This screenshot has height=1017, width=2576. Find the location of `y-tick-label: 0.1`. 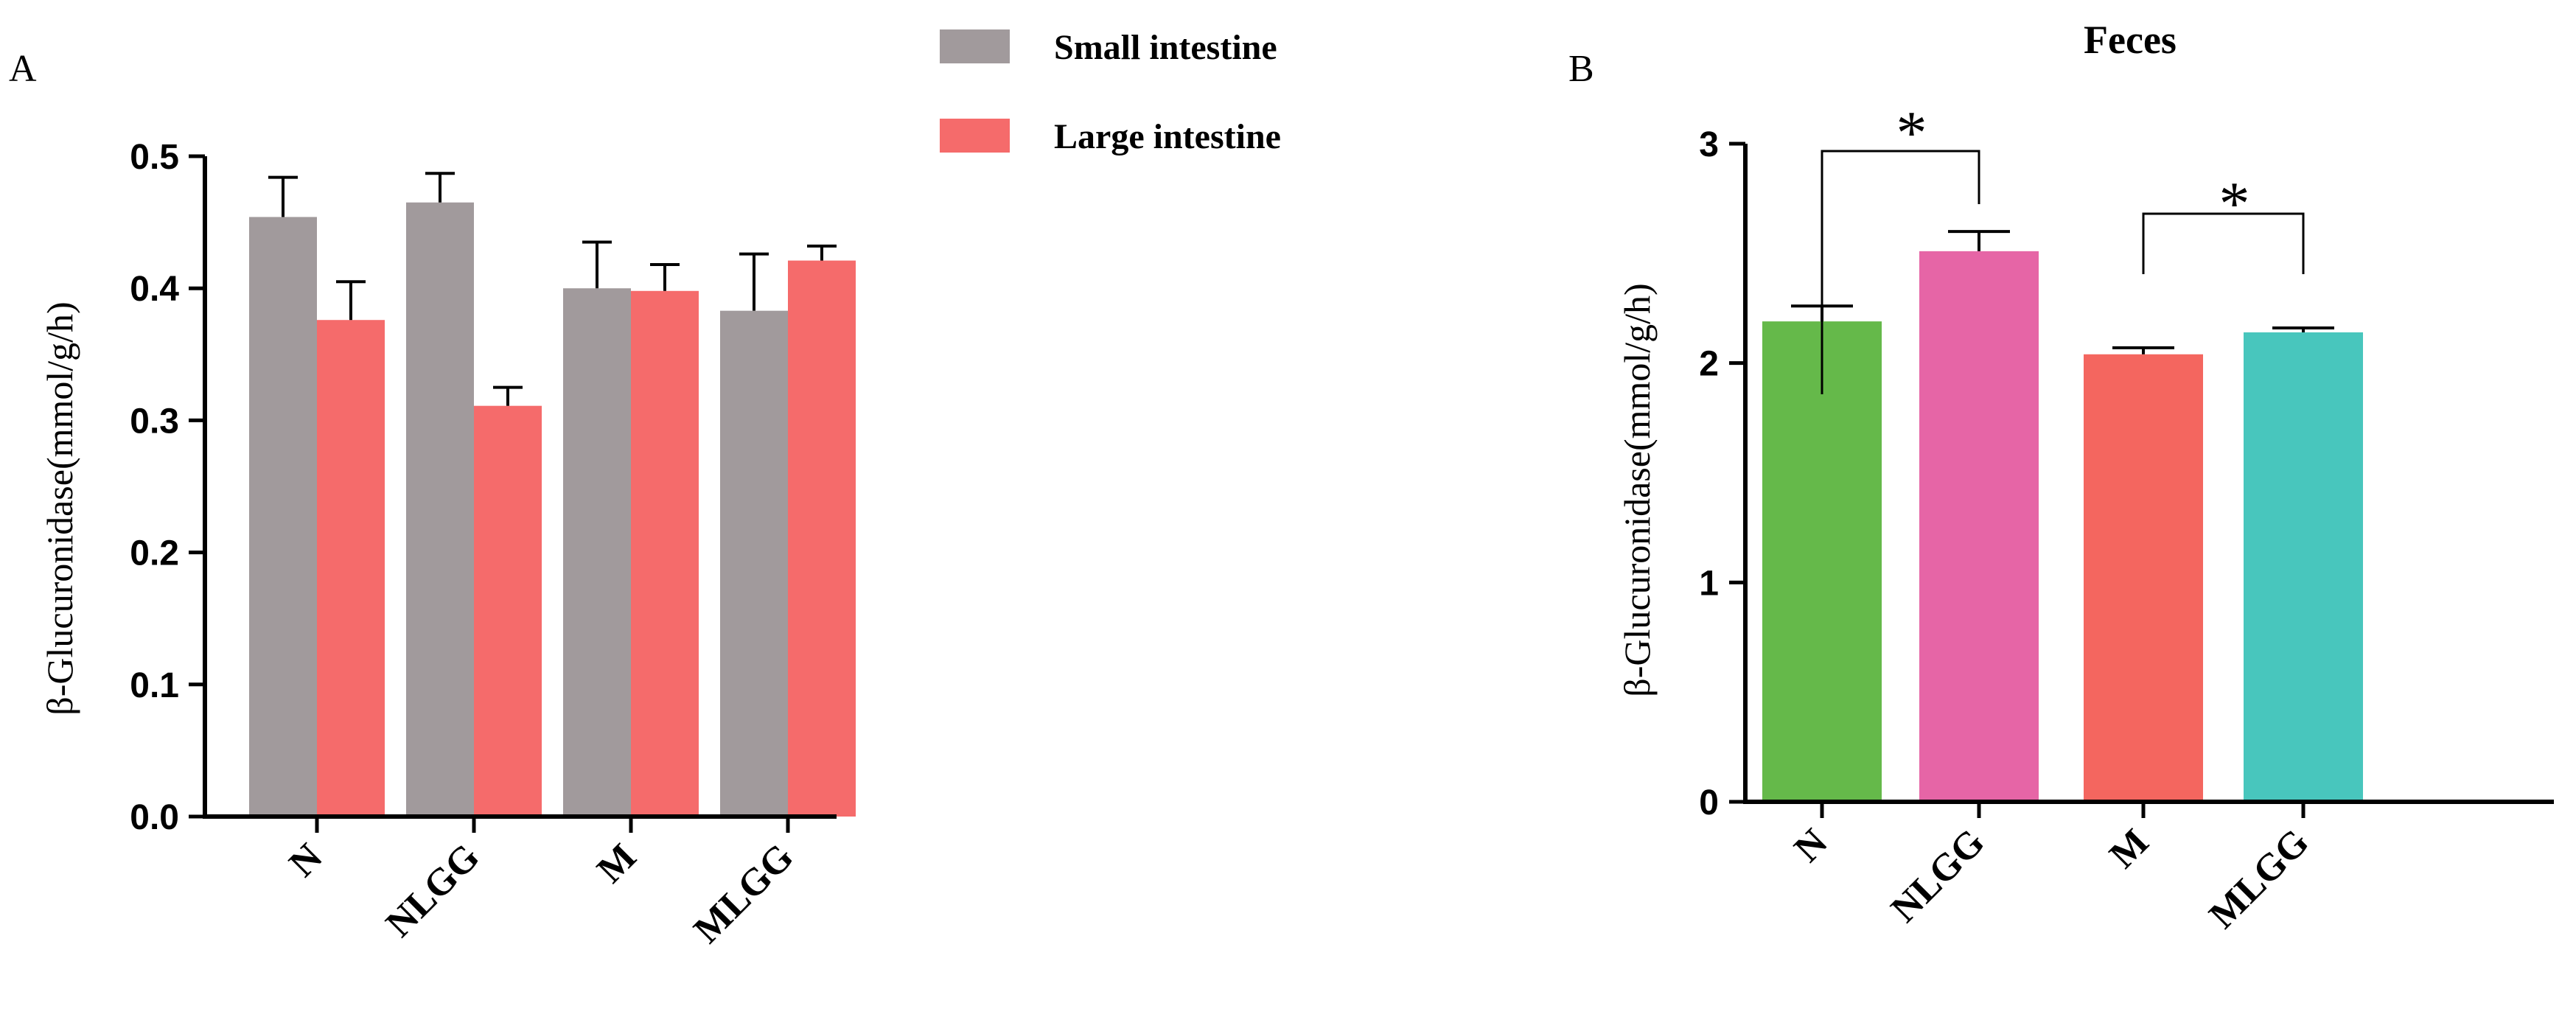

y-tick-label: 0.1 is located at coordinates (154, 685).